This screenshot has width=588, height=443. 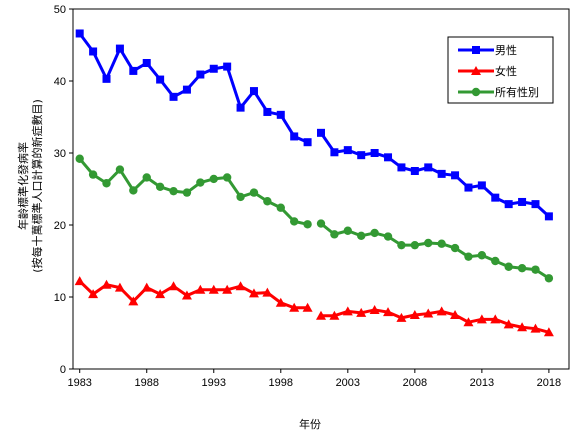 I want to click on legend-item-1: 女性, so click(x=487, y=71).